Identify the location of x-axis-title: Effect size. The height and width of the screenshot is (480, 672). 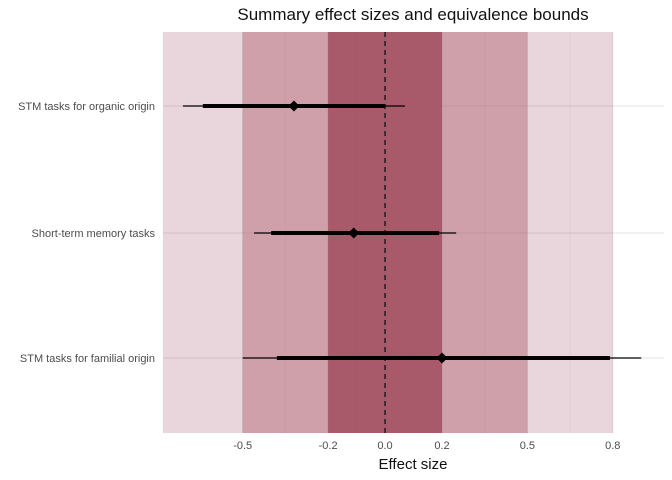
(413, 464).